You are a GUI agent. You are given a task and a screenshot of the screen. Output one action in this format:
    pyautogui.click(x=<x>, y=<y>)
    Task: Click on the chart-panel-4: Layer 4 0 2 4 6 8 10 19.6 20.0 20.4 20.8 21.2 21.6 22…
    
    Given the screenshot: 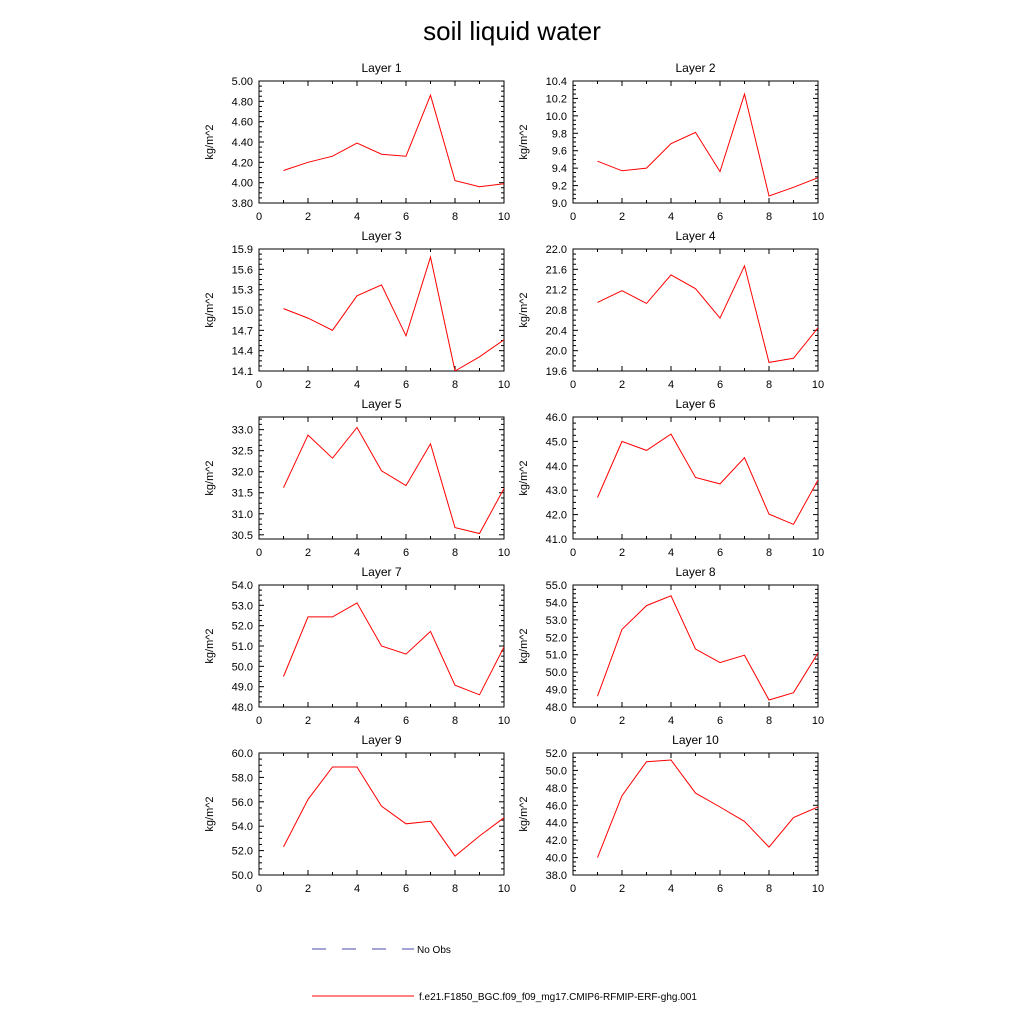 What is the action you would take?
    pyautogui.click(x=671, y=310)
    